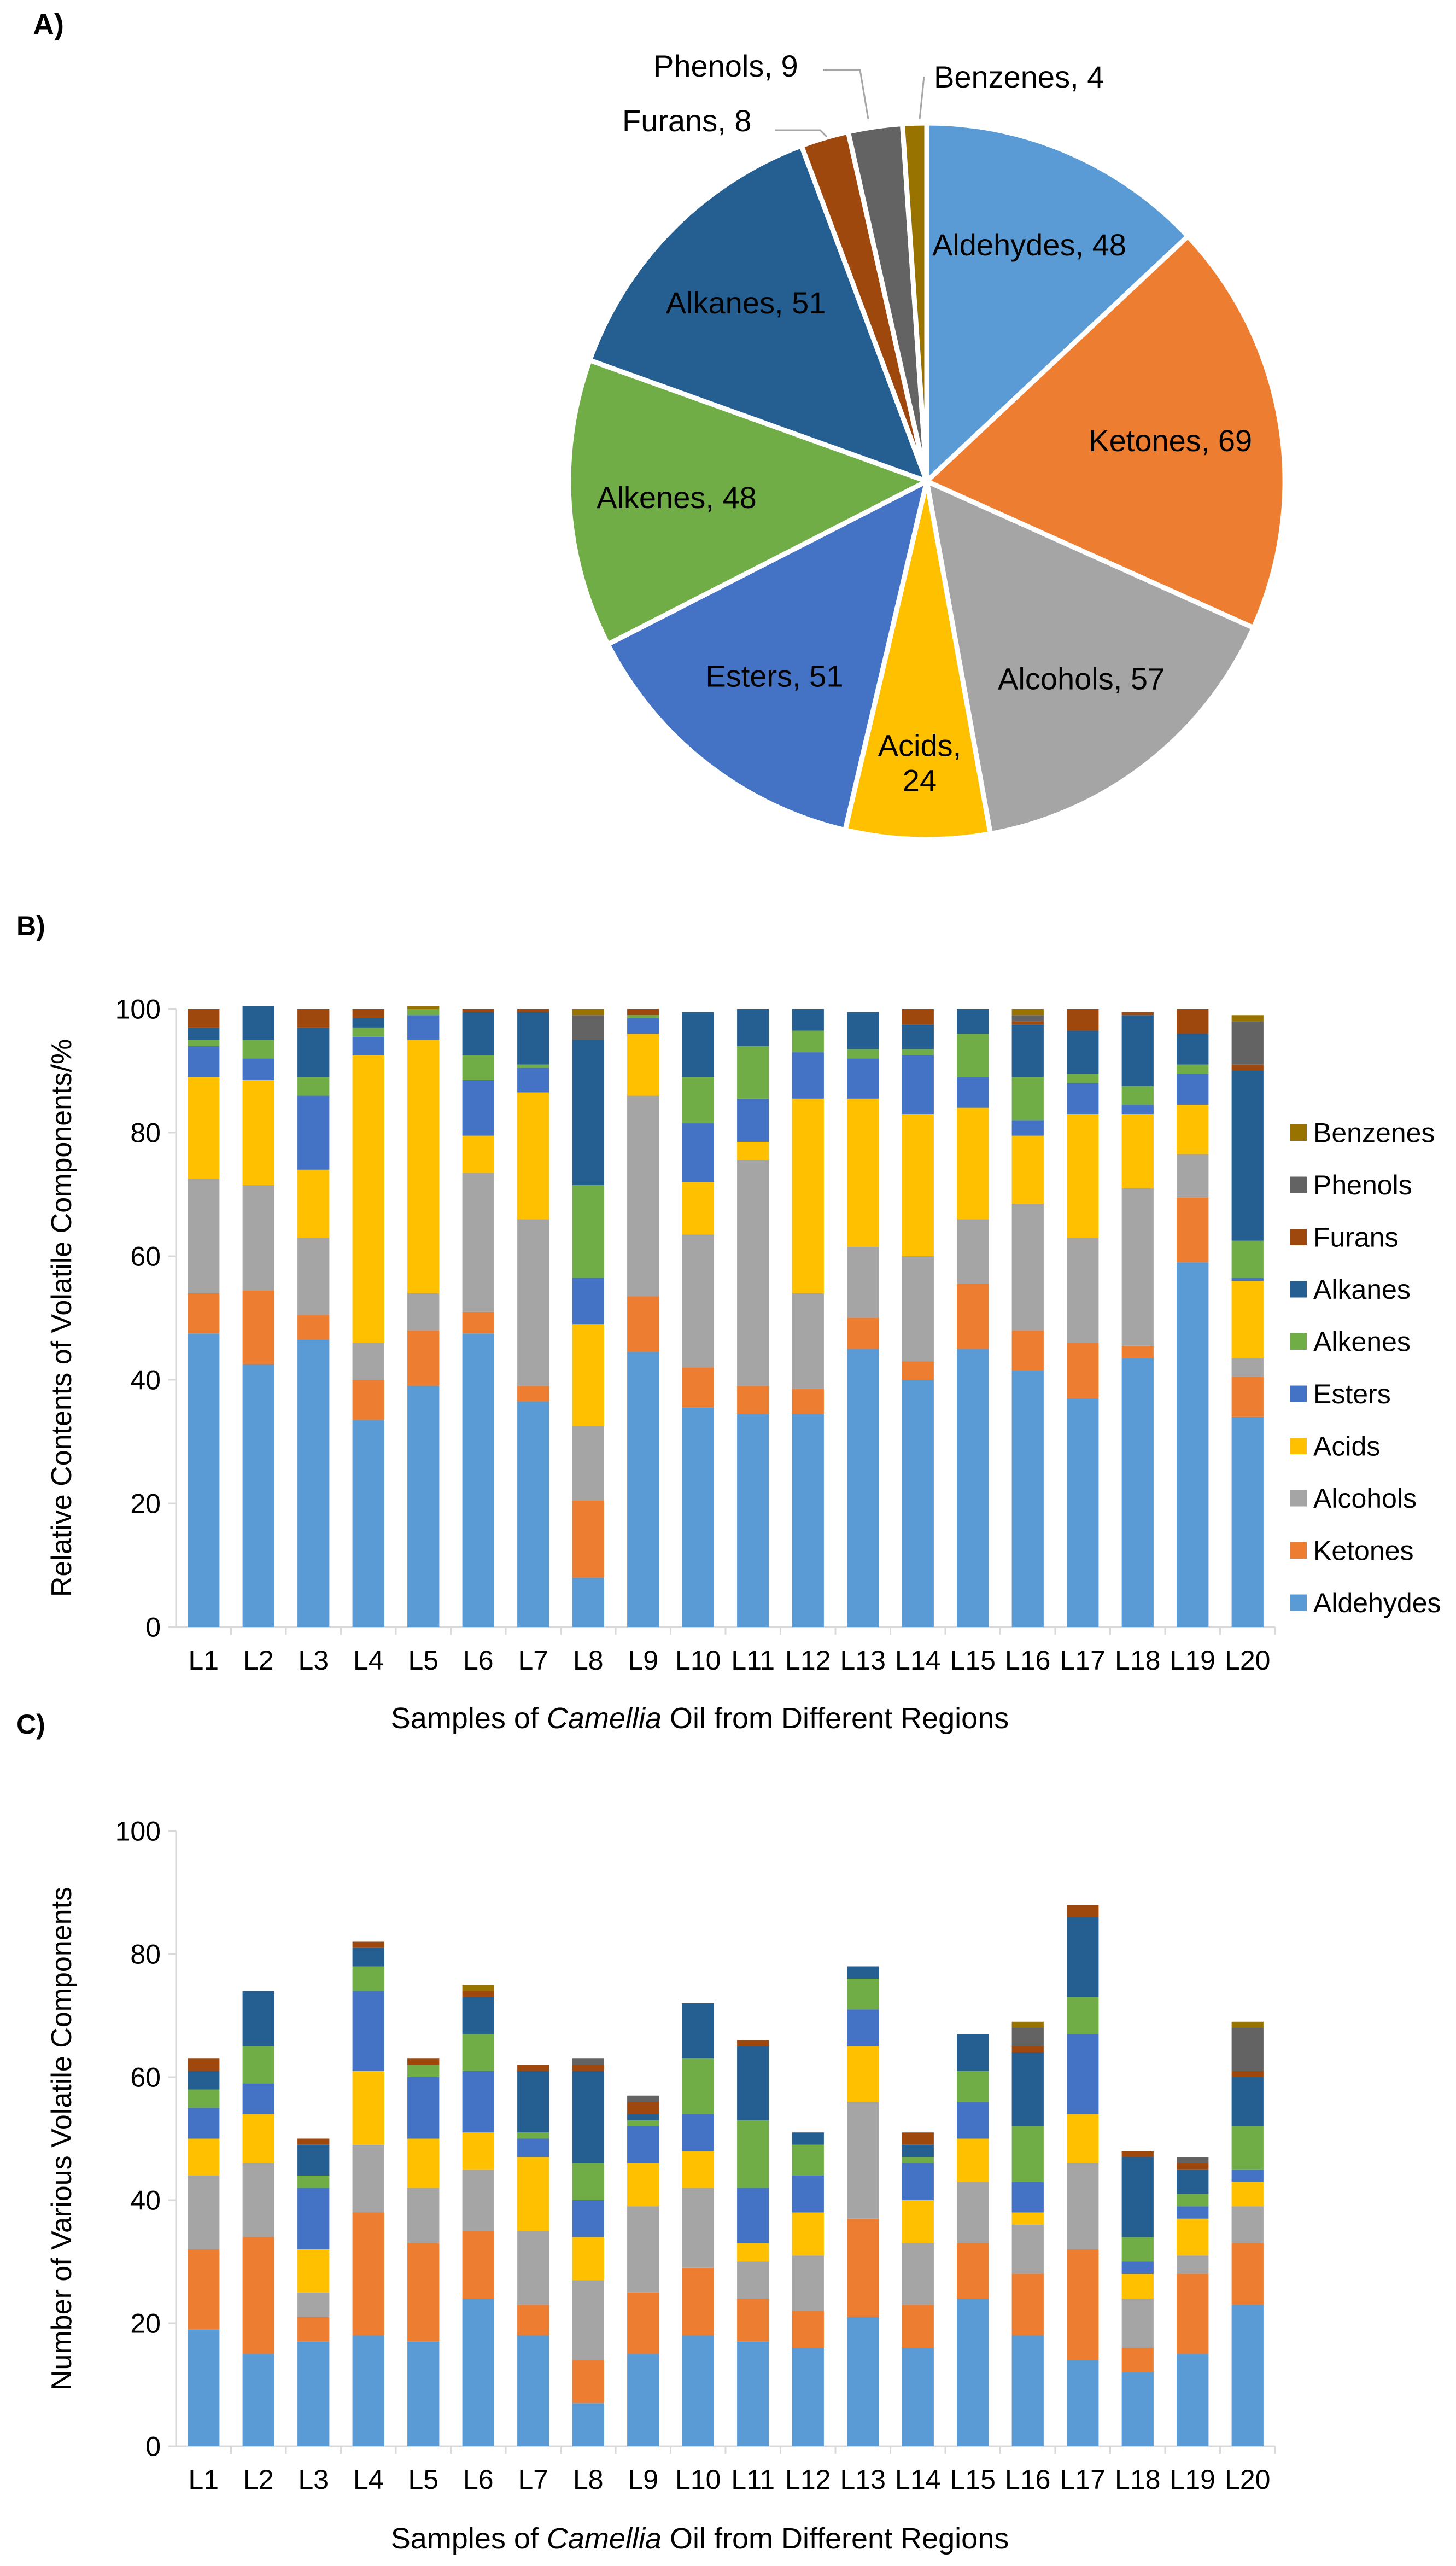 This screenshot has height=2566, width=1456. What do you see at coordinates (1083, 2015) in the screenshot?
I see `chart-c-bar-alkenes-l17` at bounding box center [1083, 2015].